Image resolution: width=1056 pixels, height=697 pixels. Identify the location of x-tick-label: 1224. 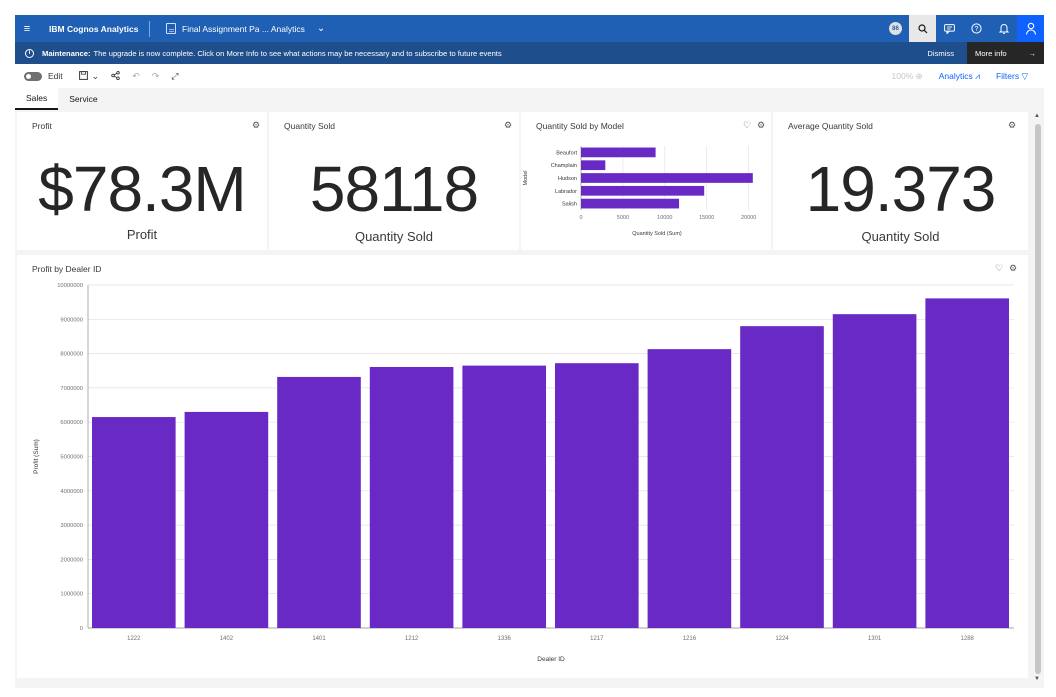
(782, 639).